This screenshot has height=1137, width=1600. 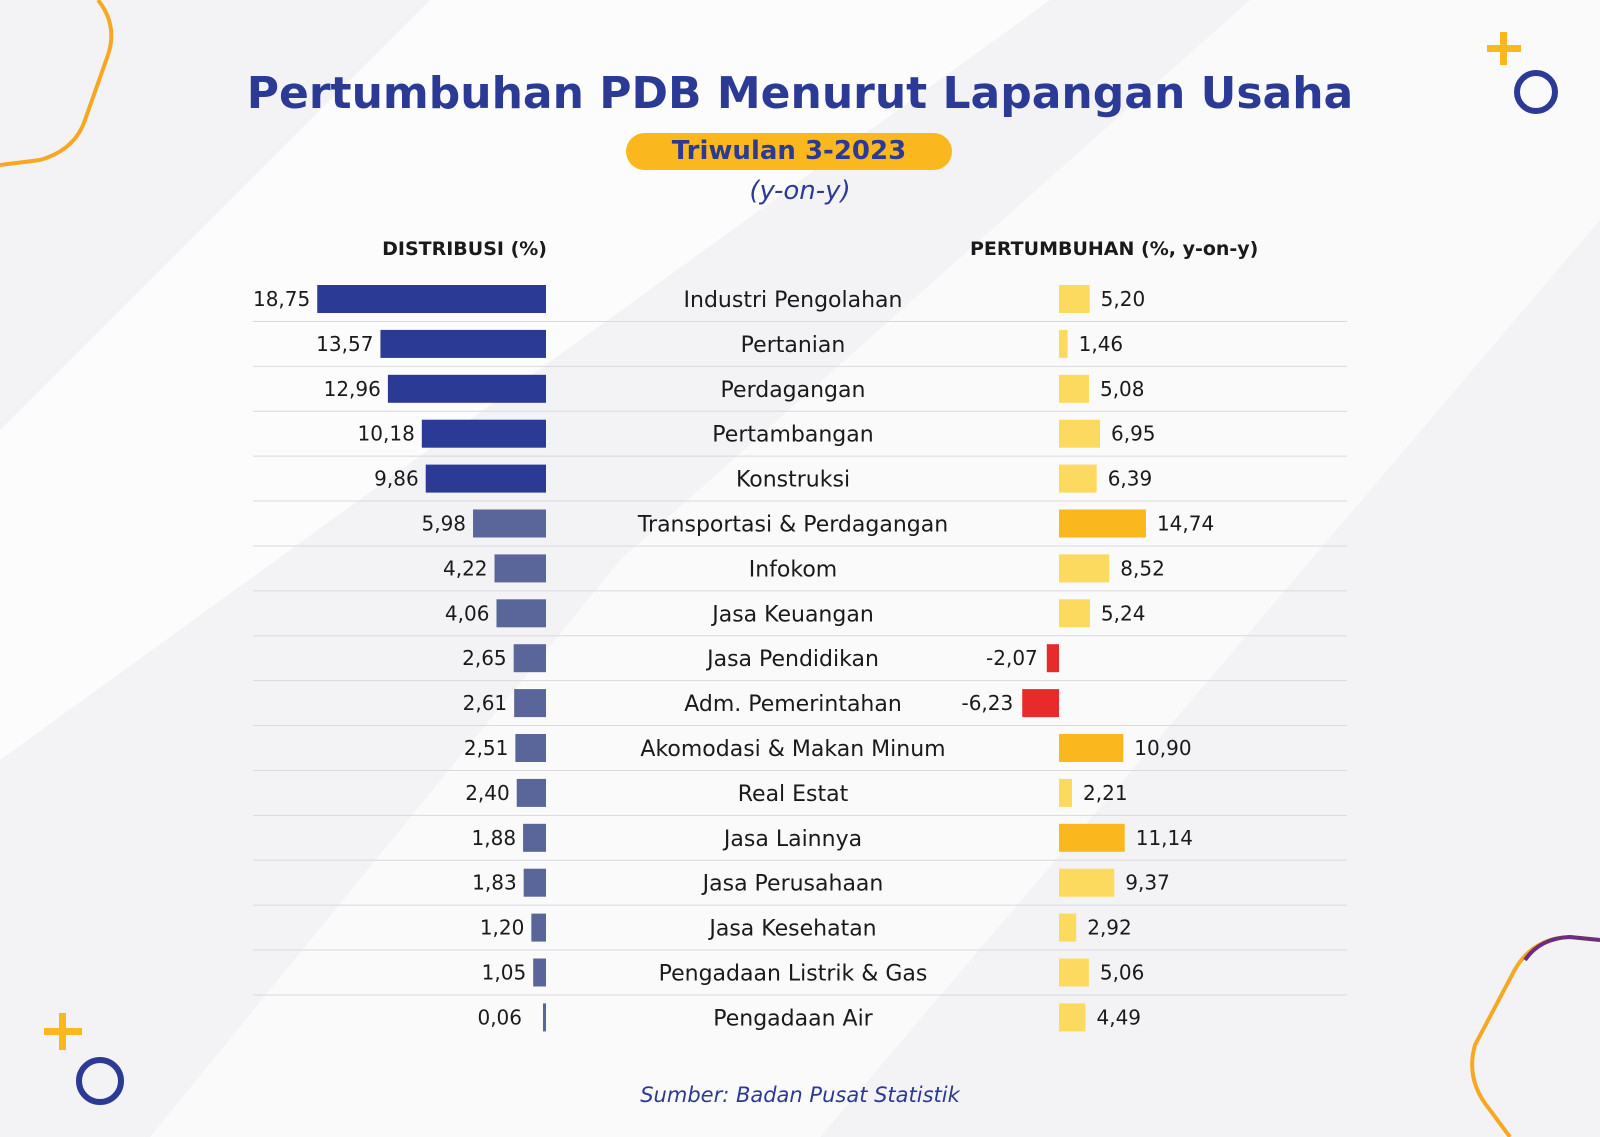 What do you see at coordinates (789, 151) in the screenshot?
I see `period-badge: Triwulan 3-2023` at bounding box center [789, 151].